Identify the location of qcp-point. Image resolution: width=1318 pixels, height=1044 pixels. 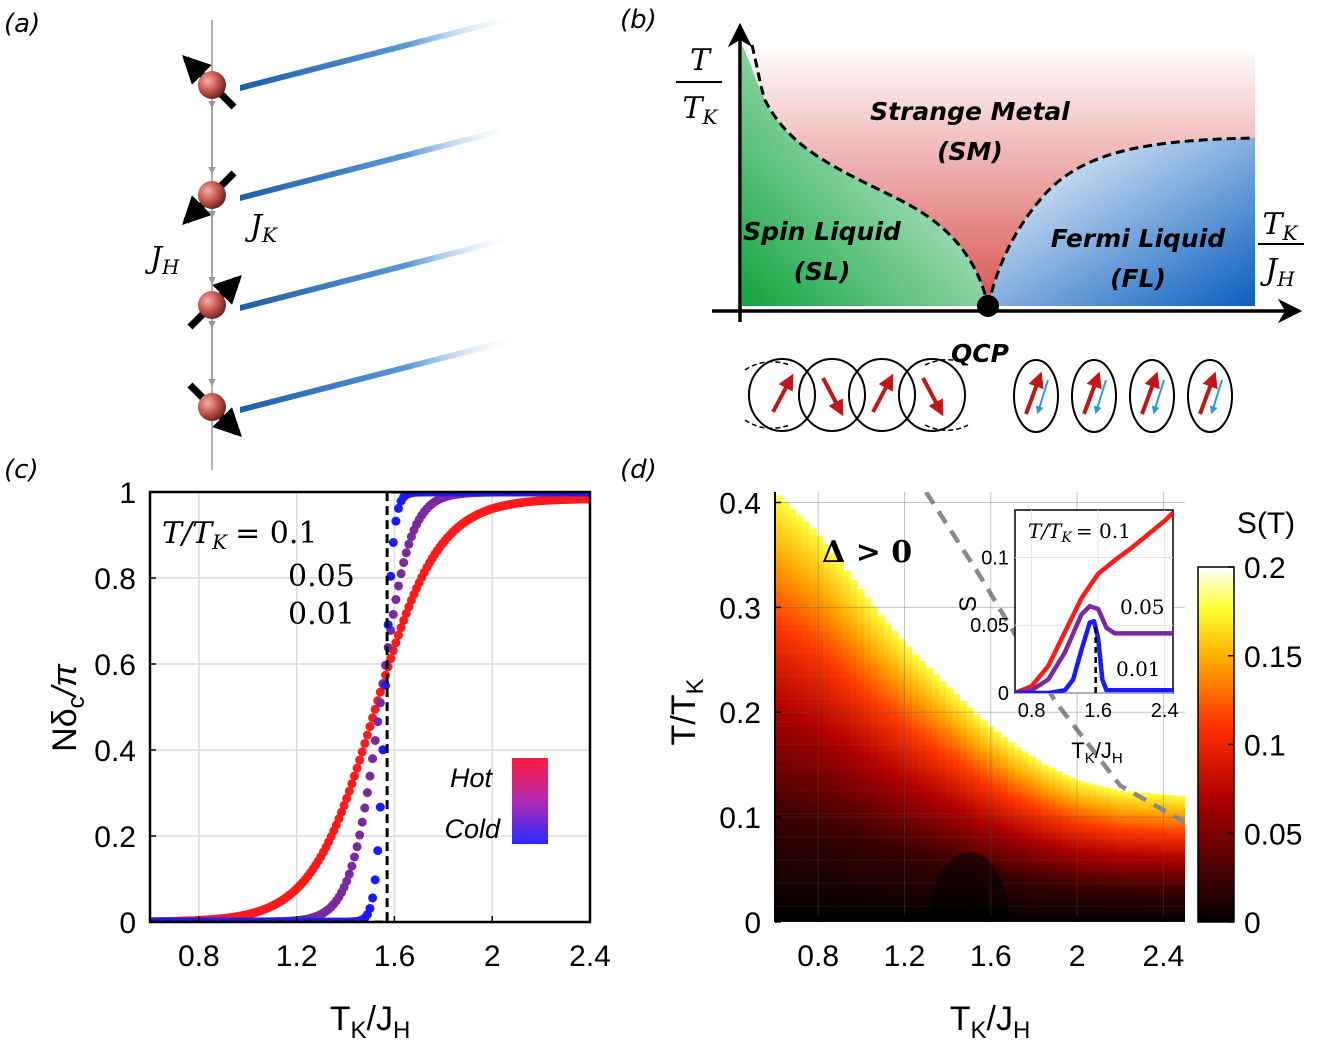
(988, 306).